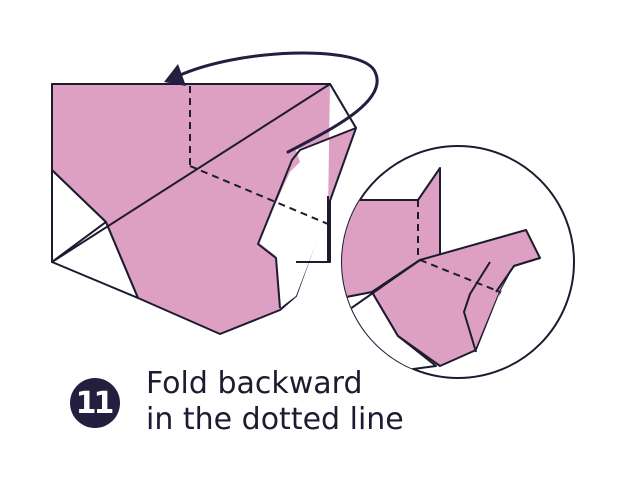  I want to click on instruction-line-1: Fold backward, so click(254, 383).